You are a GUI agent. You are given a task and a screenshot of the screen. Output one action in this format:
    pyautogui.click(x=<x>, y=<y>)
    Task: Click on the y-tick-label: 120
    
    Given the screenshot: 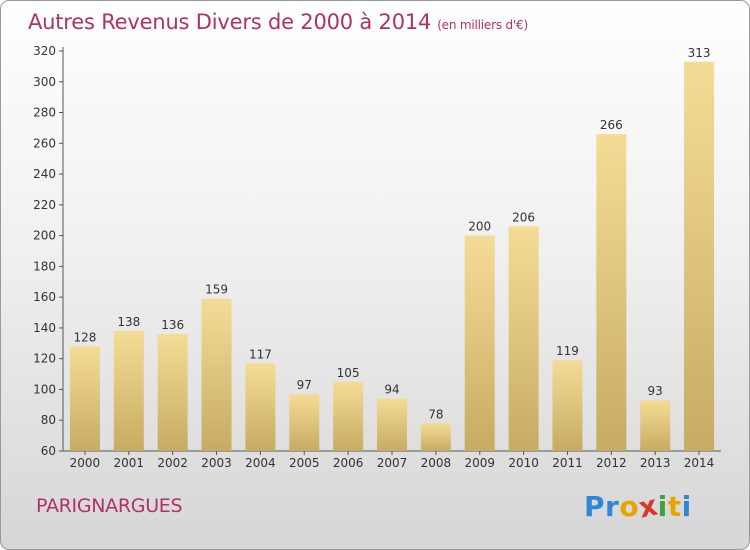 What is the action you would take?
    pyautogui.click(x=44, y=359)
    